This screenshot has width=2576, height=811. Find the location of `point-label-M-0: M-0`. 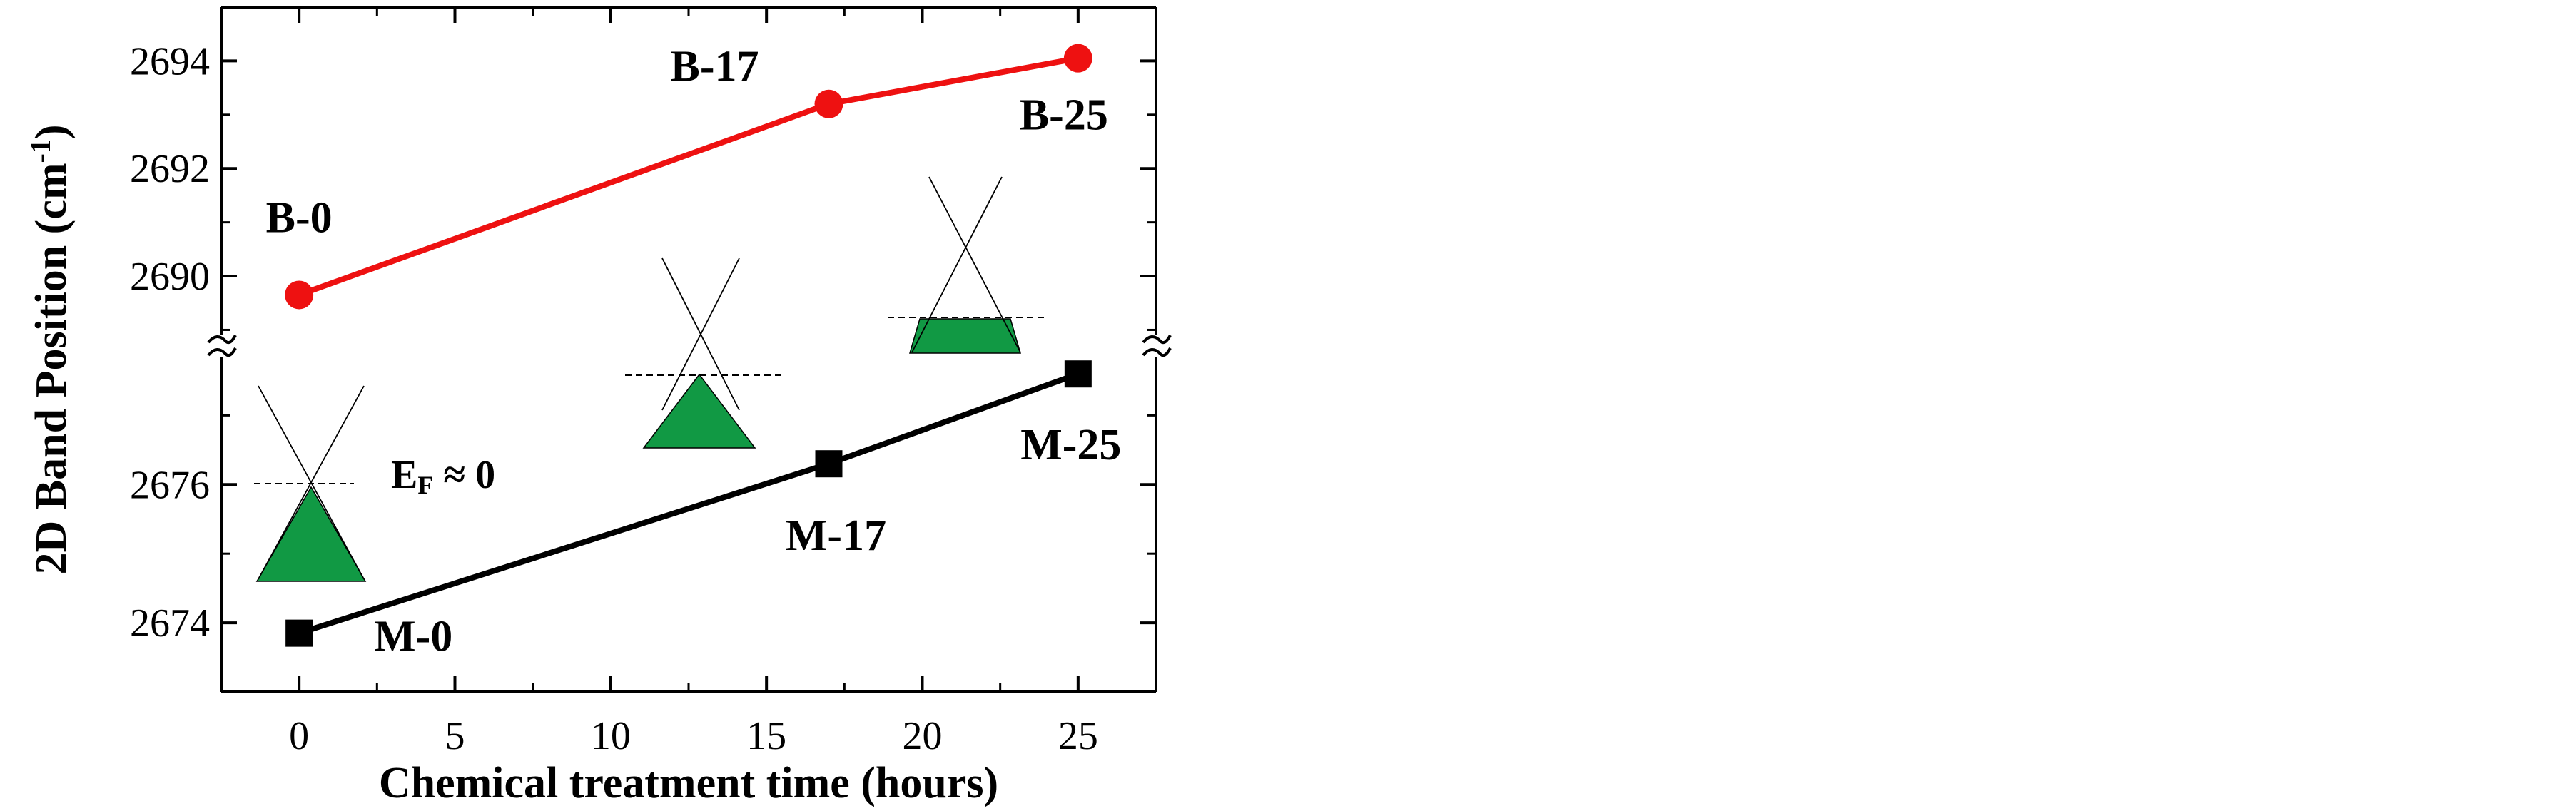

point-label-M-0: M-0 is located at coordinates (413, 637).